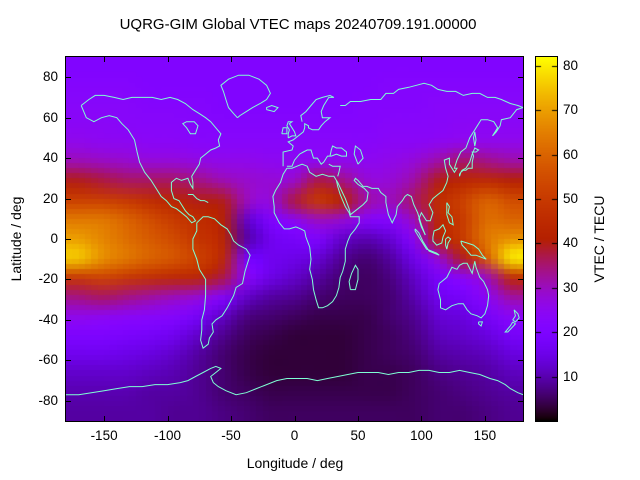  I want to click on x-tick-label: 100, so click(421, 435).